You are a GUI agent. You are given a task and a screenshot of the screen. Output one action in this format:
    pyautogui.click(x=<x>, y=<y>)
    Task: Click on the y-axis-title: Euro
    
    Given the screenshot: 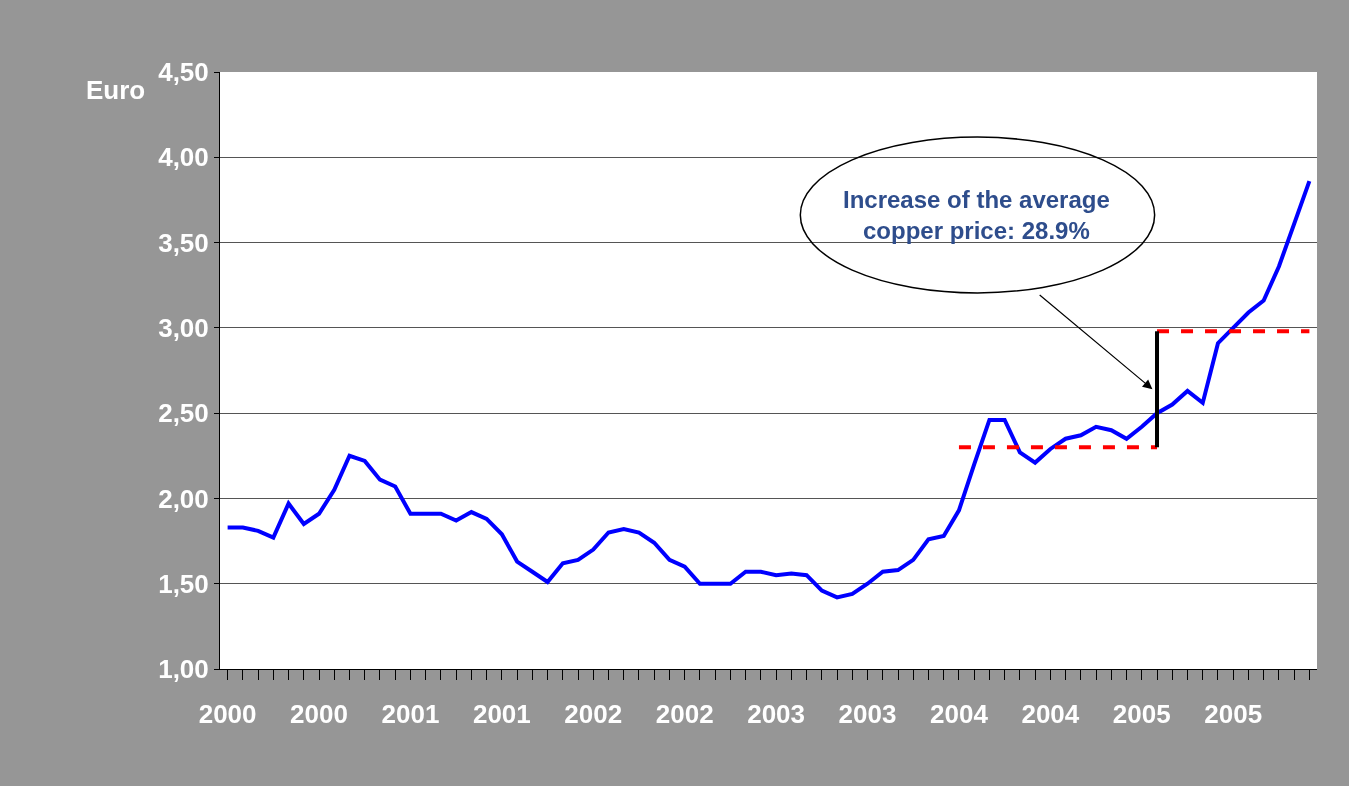 What is the action you would take?
    pyautogui.click(x=116, y=90)
    